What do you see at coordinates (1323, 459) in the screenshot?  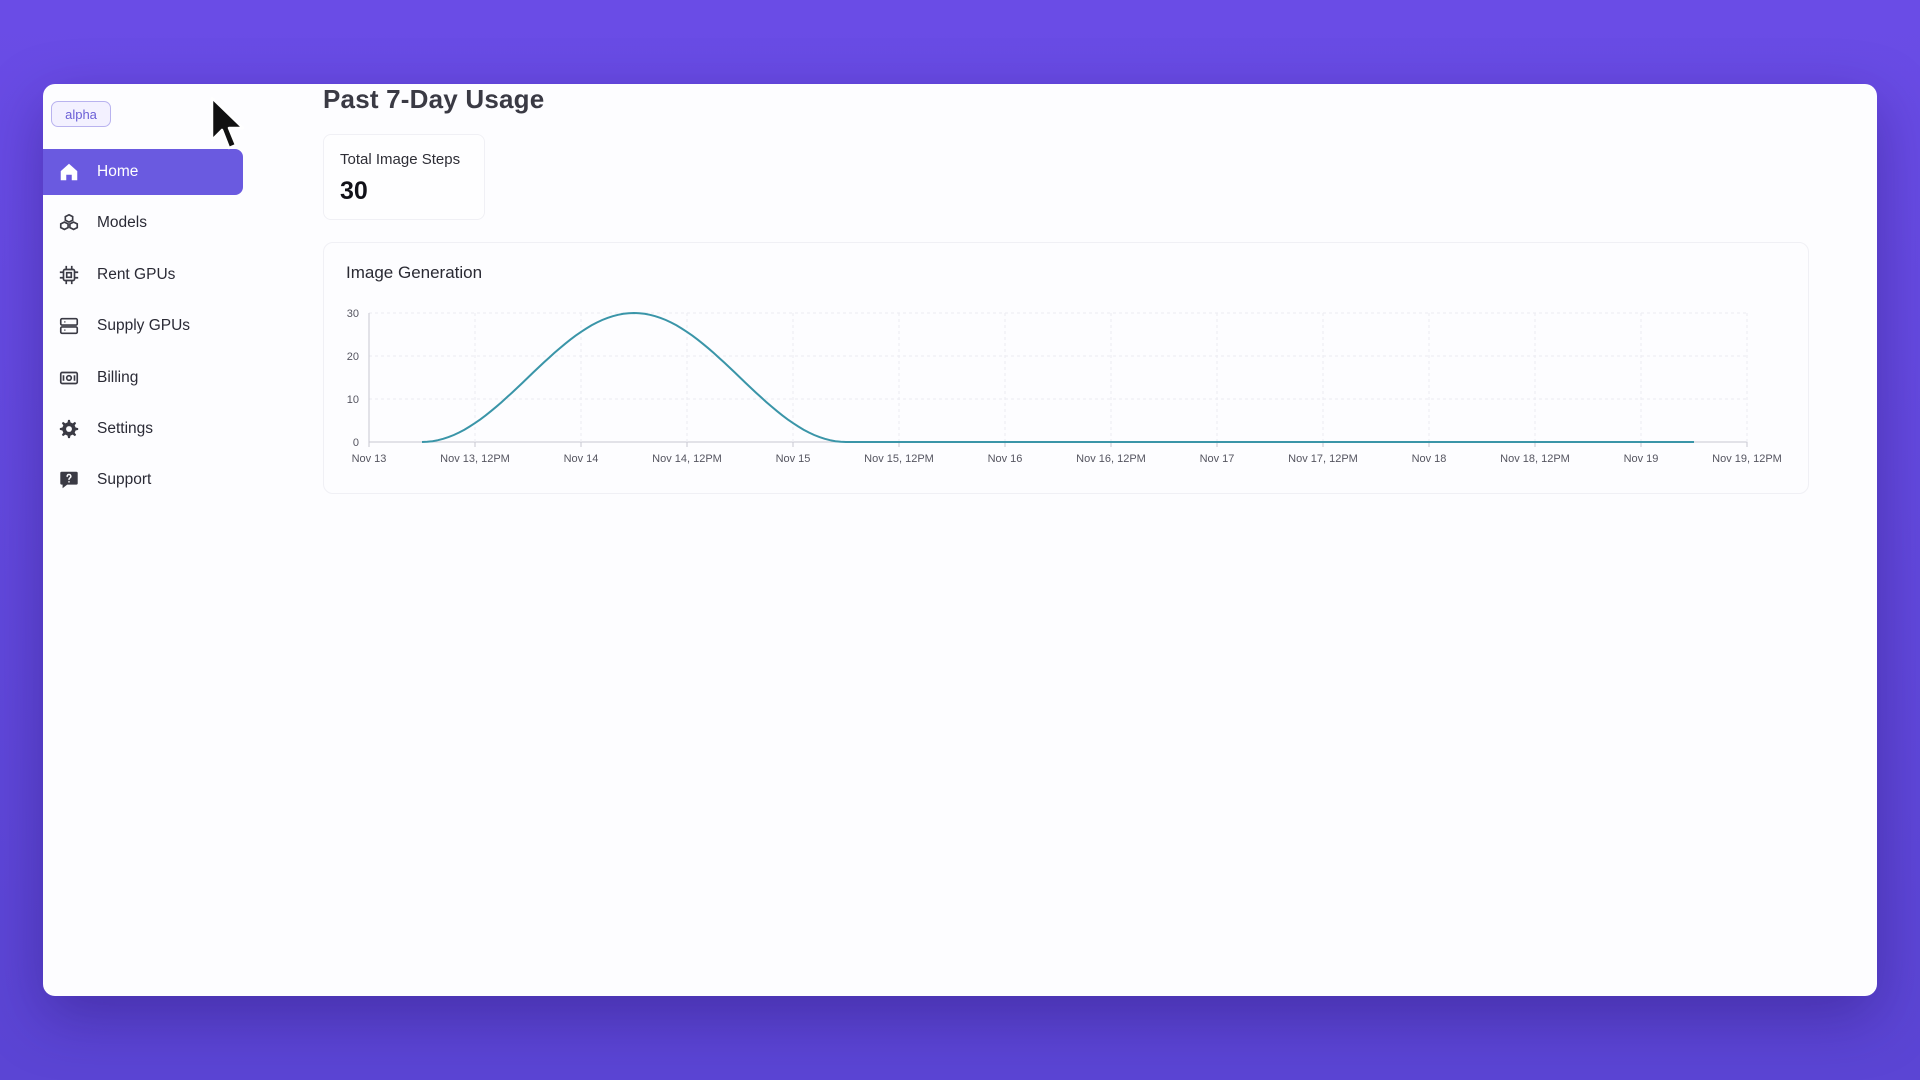 I see `x-tick-label: Nov 17, 12PM` at bounding box center [1323, 459].